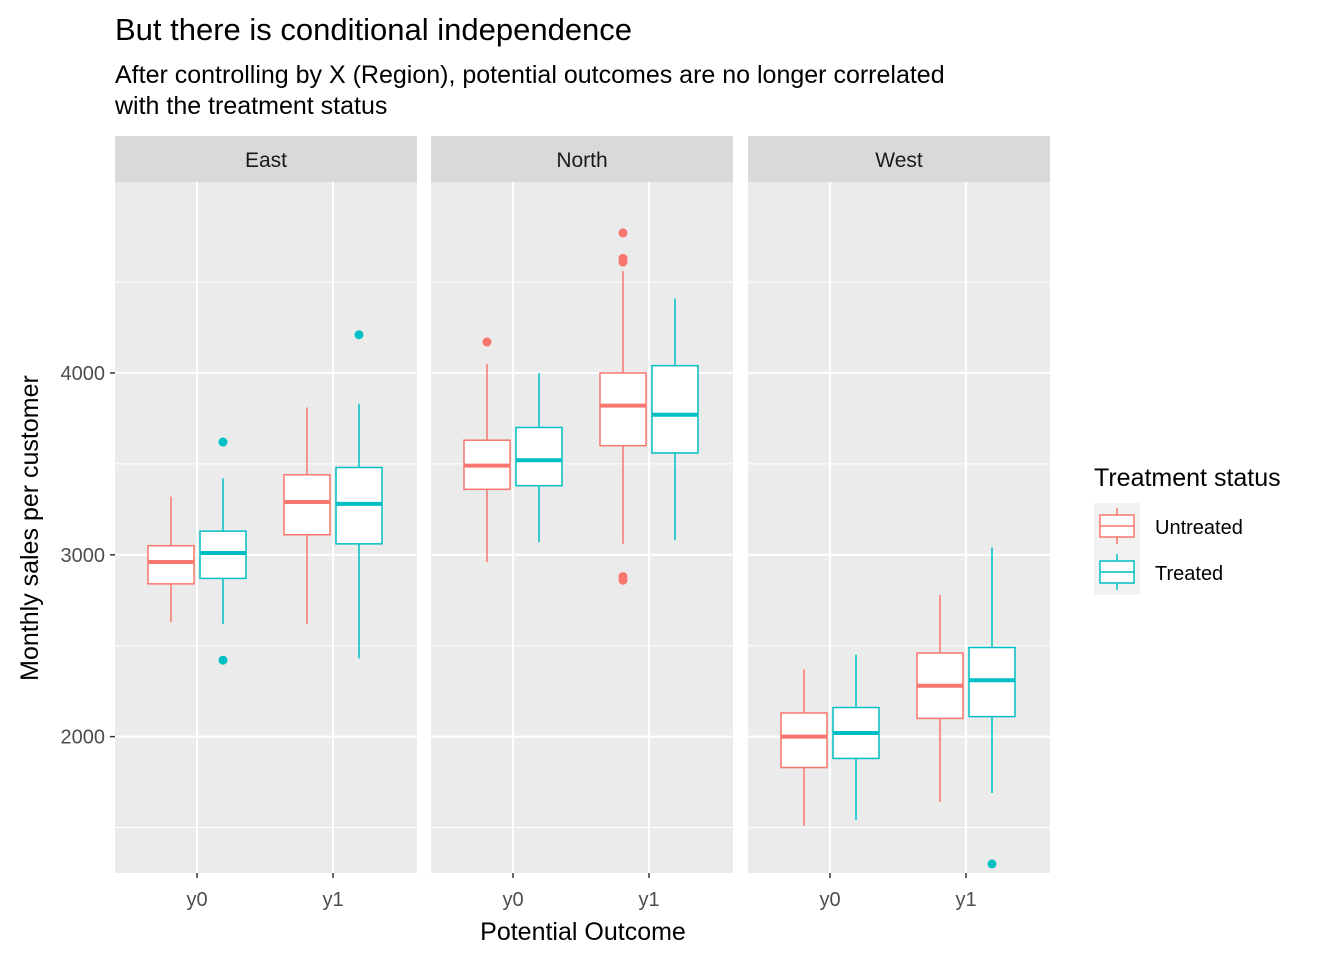 The width and height of the screenshot is (1344, 960). I want to click on legend-entry-label: Untreated, so click(1199, 528).